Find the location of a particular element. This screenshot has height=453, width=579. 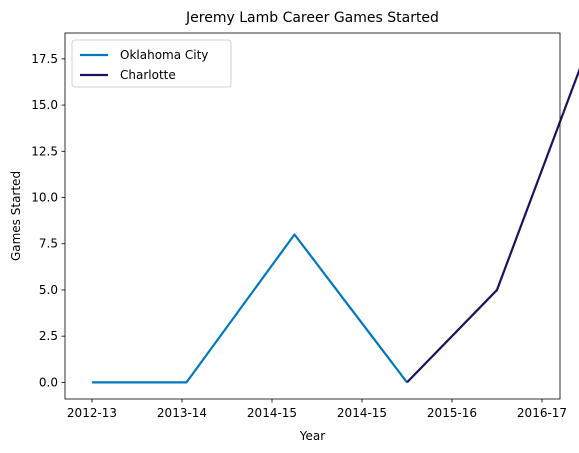

x-tick-label: 2016-17 is located at coordinates (542, 413).